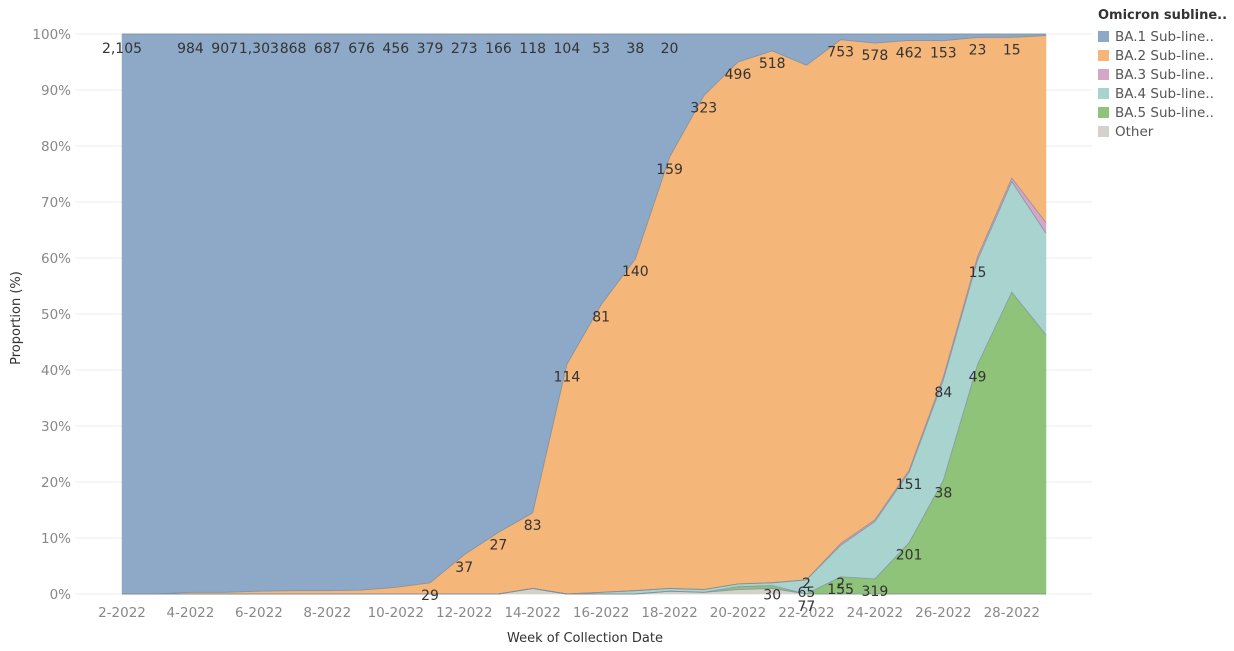  Describe the element at coordinates (567, 377) in the screenshot. I see `data-label: 114` at that location.